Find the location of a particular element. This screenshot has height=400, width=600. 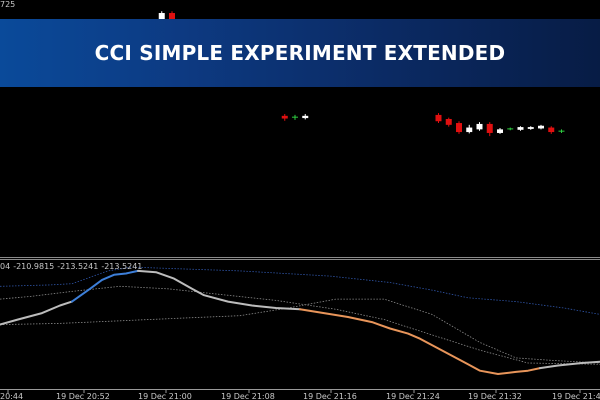

top-price-label: 725 is located at coordinates (8, 4).